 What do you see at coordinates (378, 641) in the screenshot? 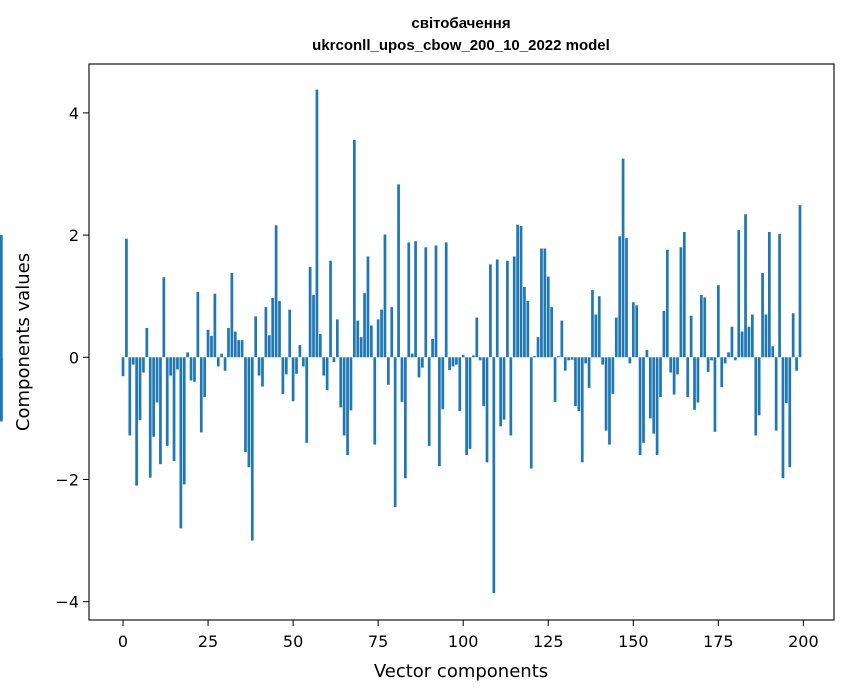
I see `x-tick-label: 75` at bounding box center [378, 641].